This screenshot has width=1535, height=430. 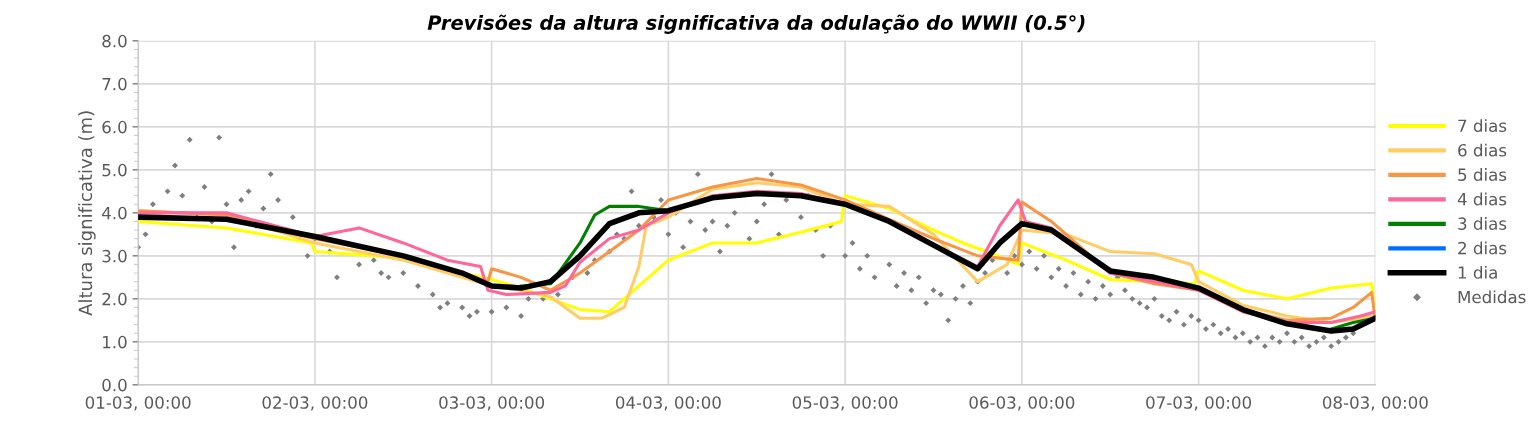 What do you see at coordinates (114, 127) in the screenshot?
I see `y-tick-label: 6.0` at bounding box center [114, 127].